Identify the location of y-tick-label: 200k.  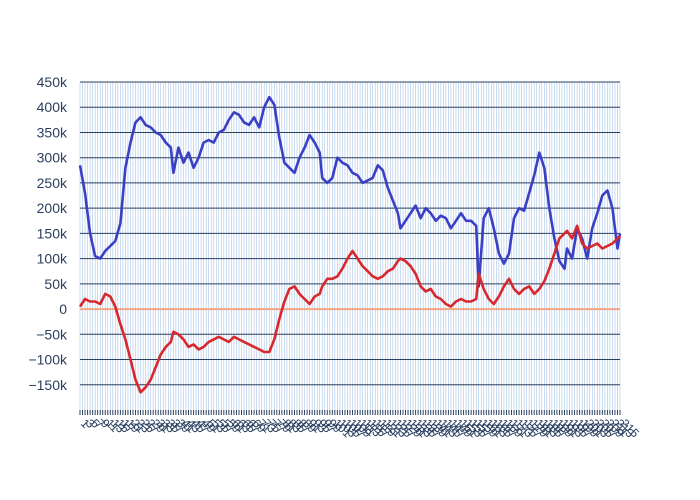
(52, 208).